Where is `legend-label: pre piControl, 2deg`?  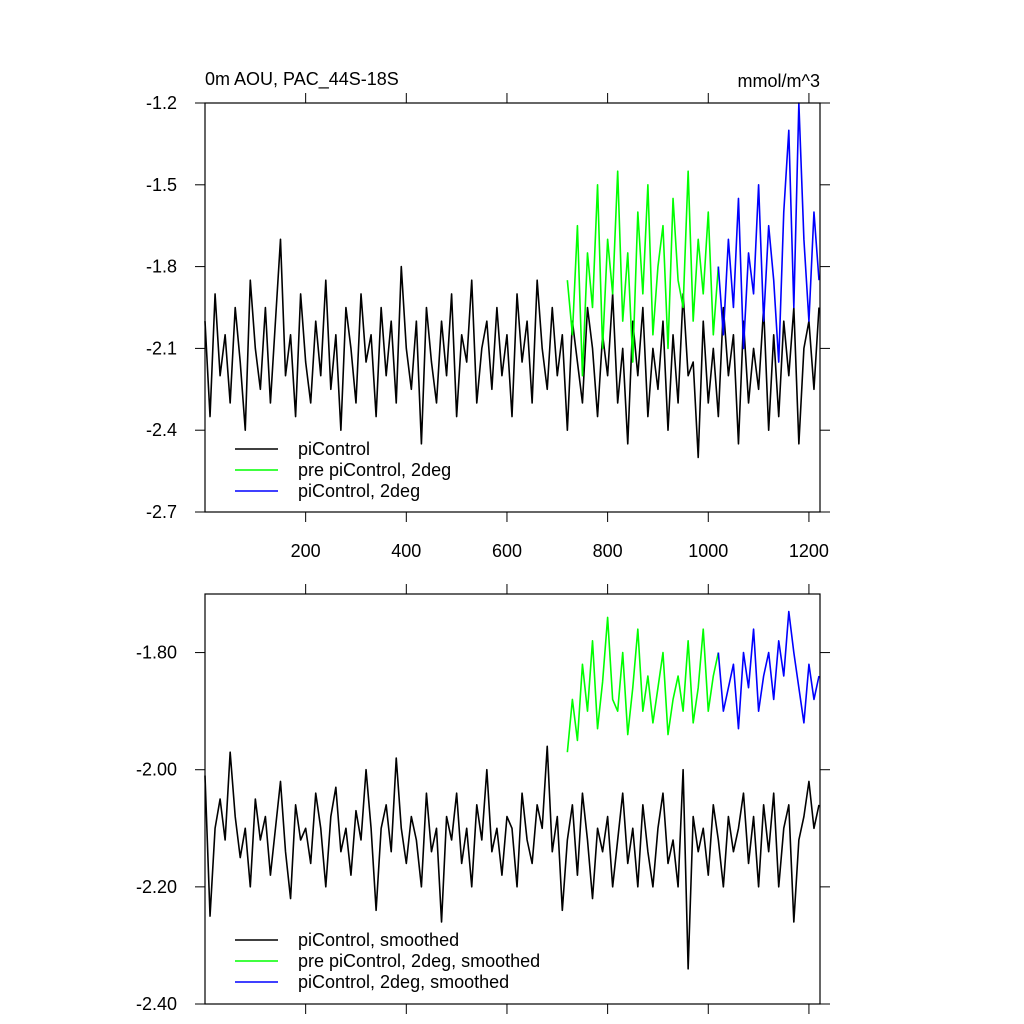
legend-label: pre piControl, 2deg is located at coordinates (374, 470).